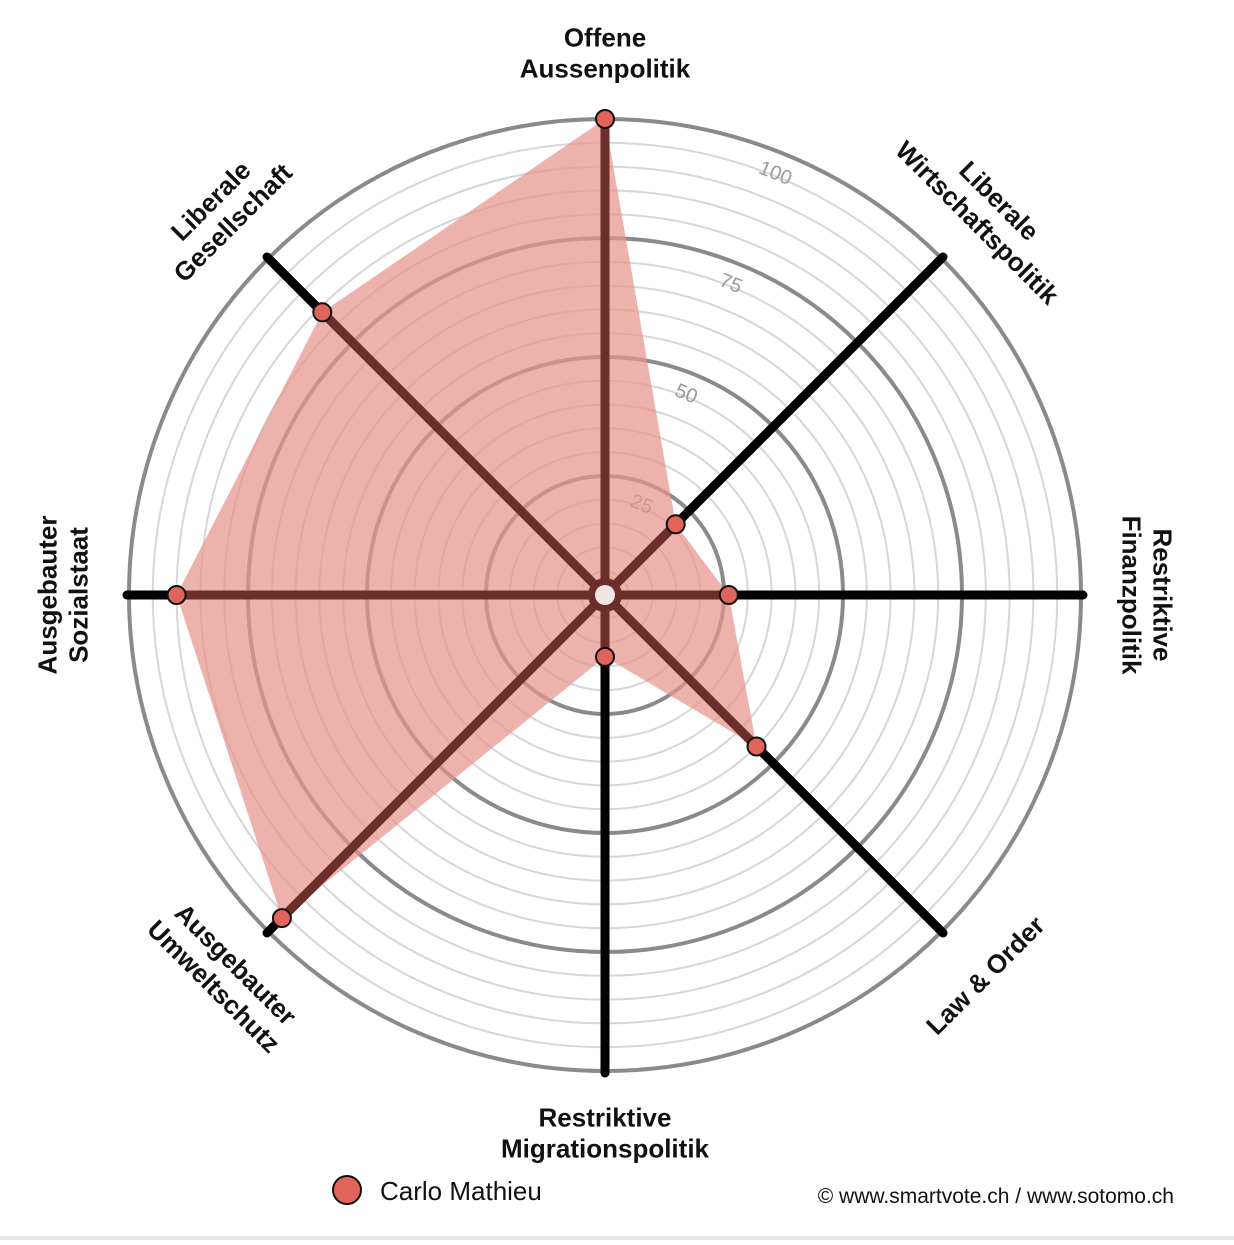 This screenshot has width=1234, height=1245. Describe the element at coordinates (605, 1148) in the screenshot. I see `axis-label-line: Migrationspolitik` at that location.